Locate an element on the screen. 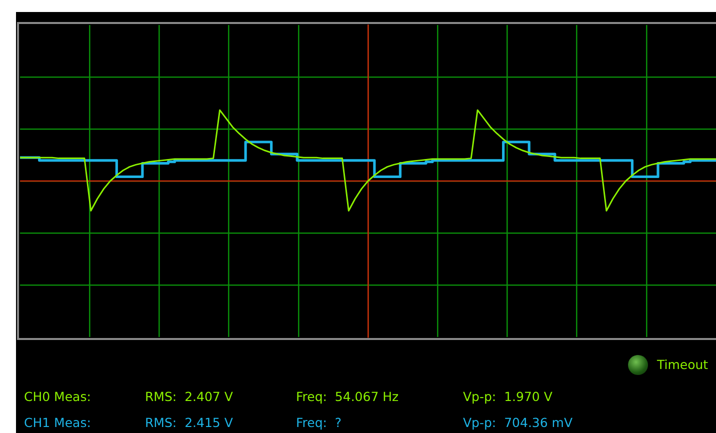 The image size is (716, 433). text: CH1 Meas: is located at coordinates (57, 423).